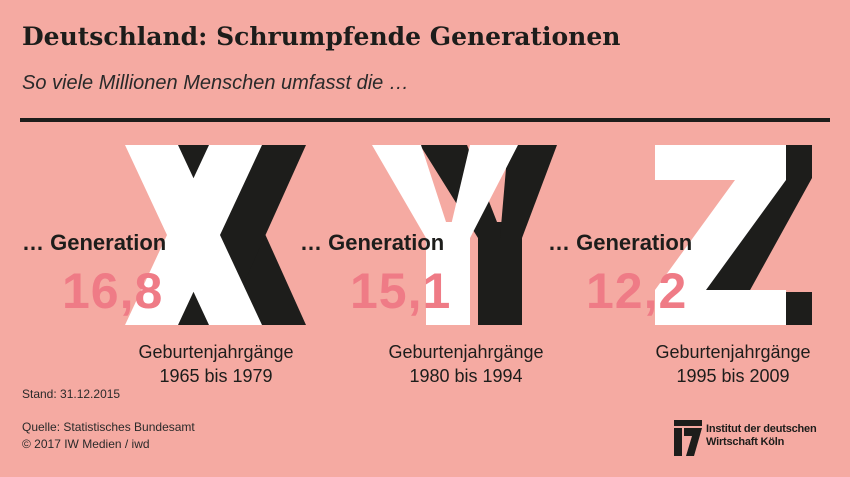  I want to click on generation-y-years: Geburtenjahrgänge 1980 bis 1994, so click(466, 364).